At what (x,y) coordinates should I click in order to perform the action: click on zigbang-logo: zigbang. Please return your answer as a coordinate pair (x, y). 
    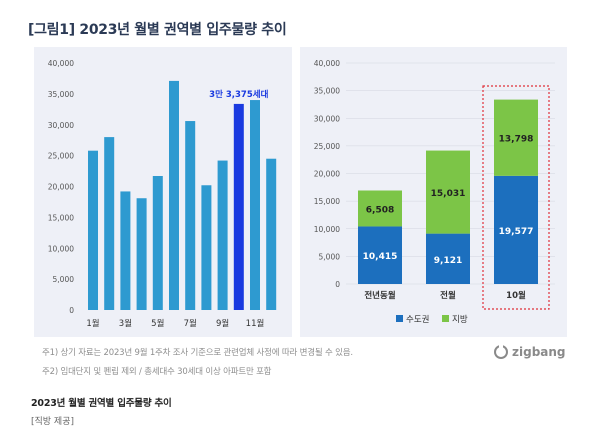
    Looking at the image, I should click on (530, 351).